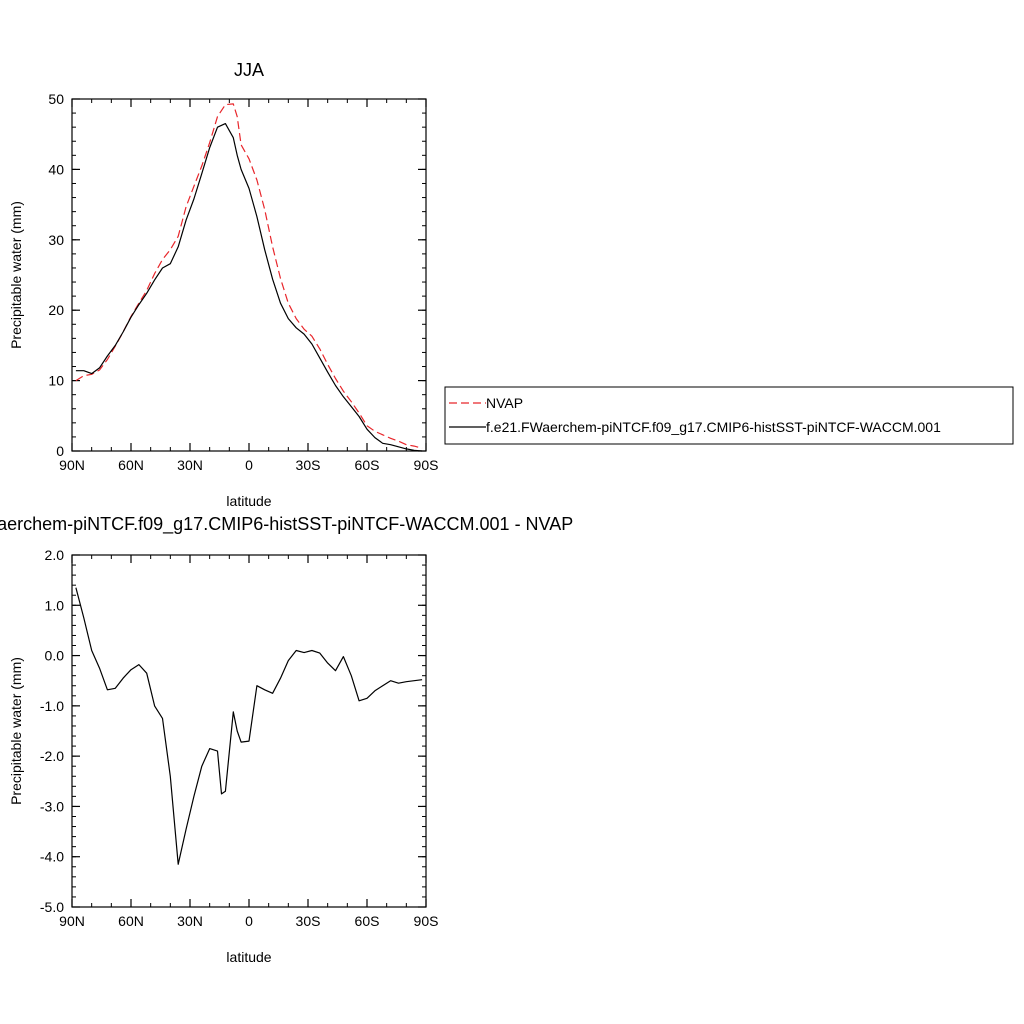 The width and height of the screenshot is (1024, 1024). I want to click on chart-title: JJA, so click(249, 70).